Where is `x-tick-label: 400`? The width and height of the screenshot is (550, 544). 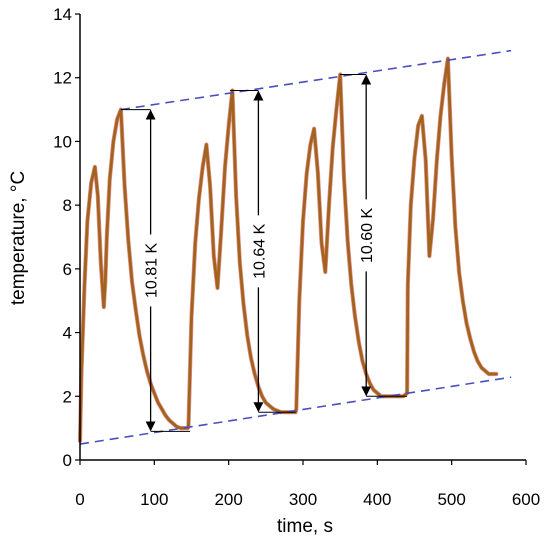
x-tick-label: 400 is located at coordinates (377, 499).